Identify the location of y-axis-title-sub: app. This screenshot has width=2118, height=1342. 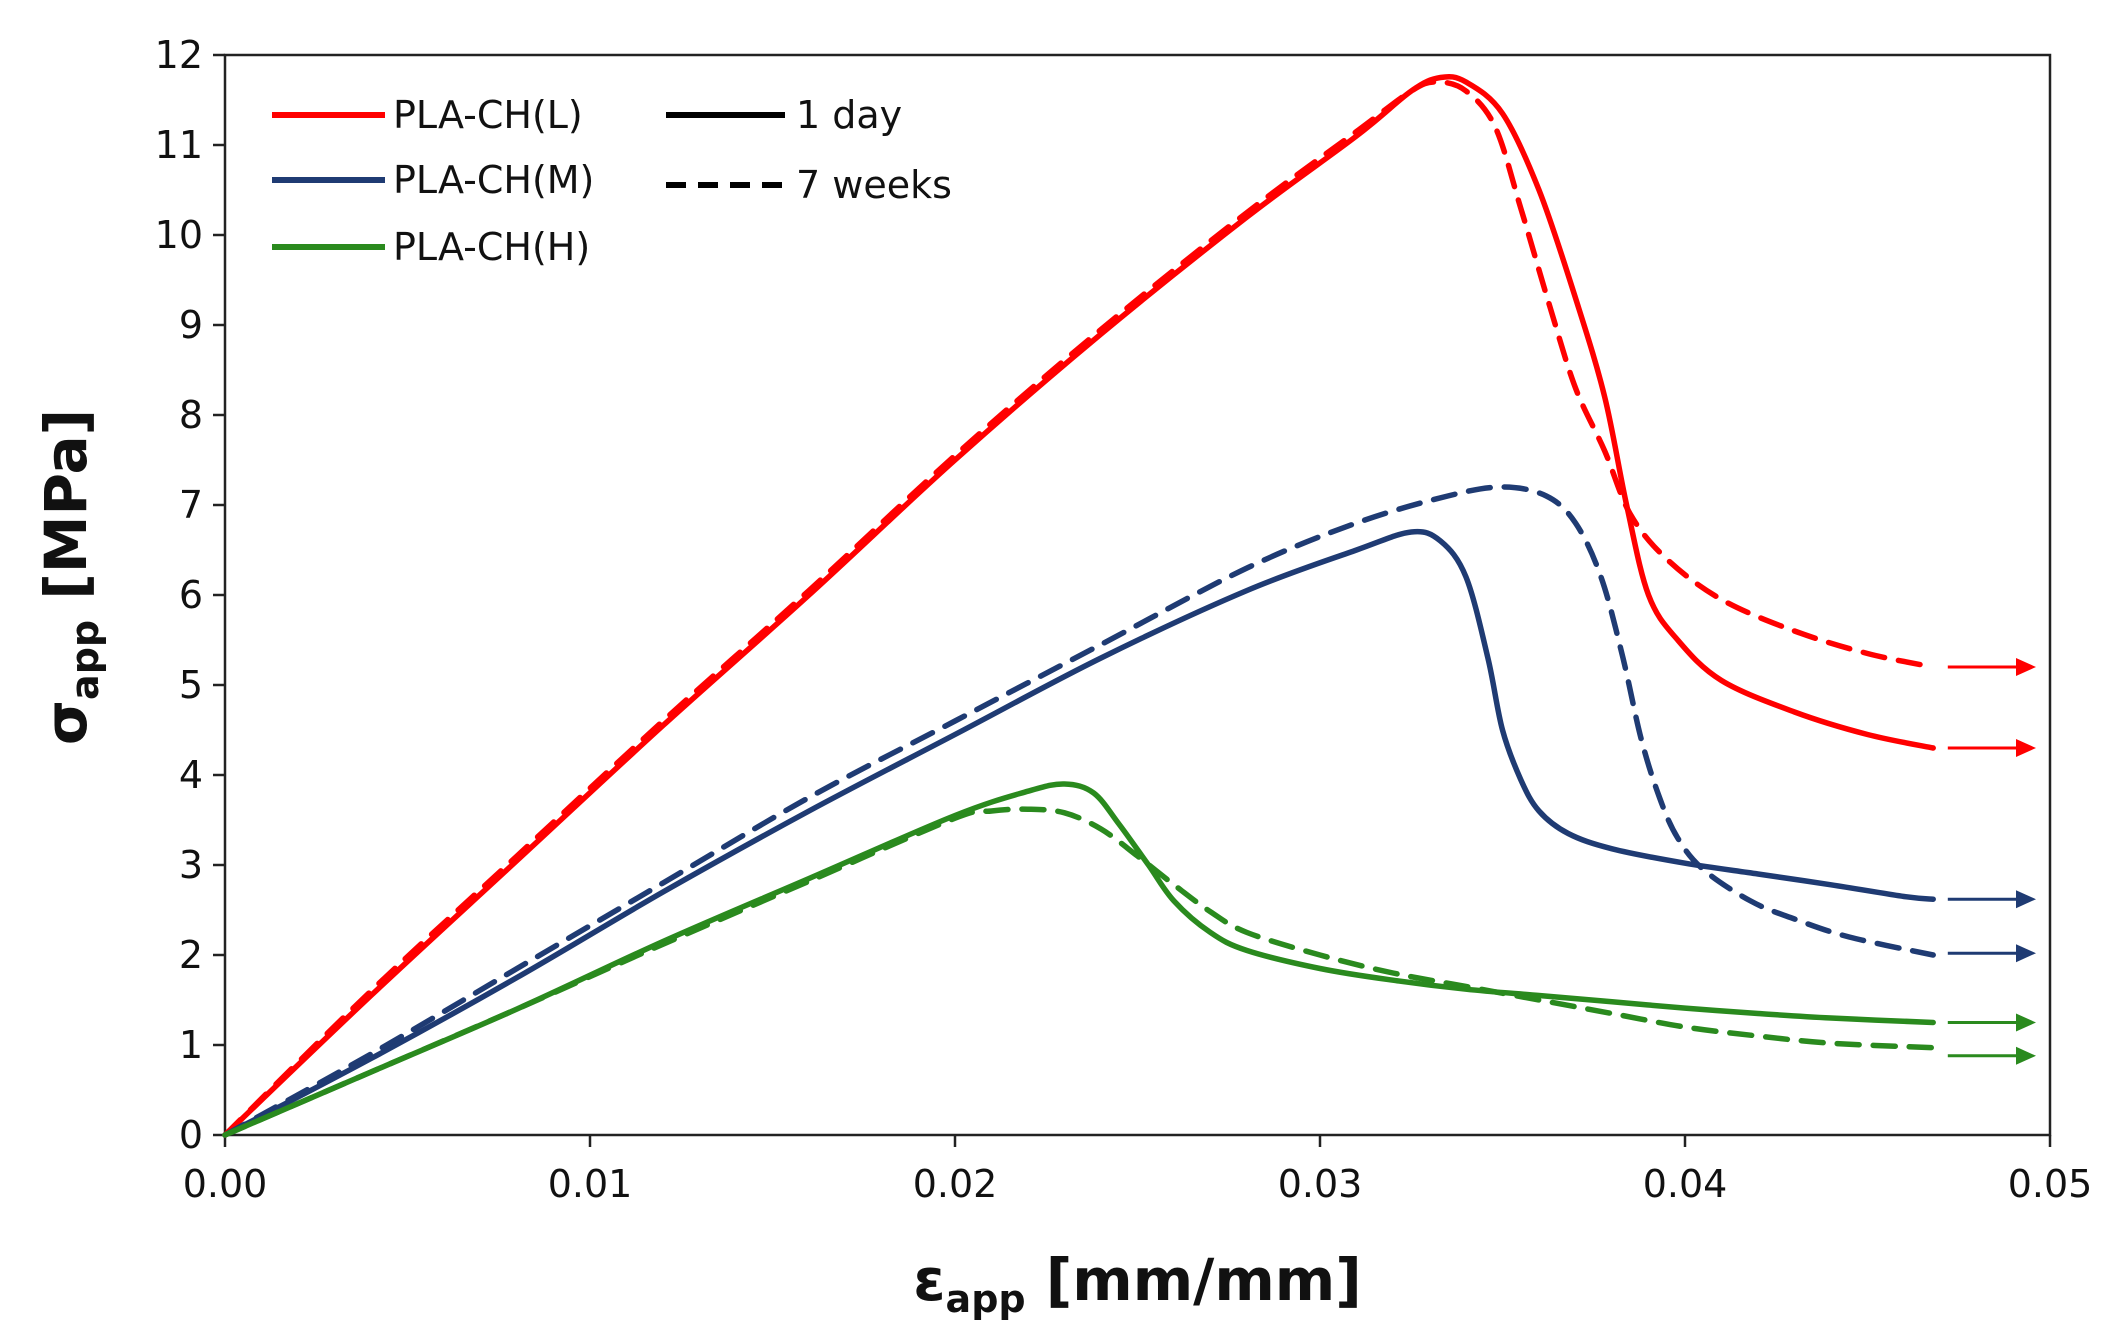
(85, 660).